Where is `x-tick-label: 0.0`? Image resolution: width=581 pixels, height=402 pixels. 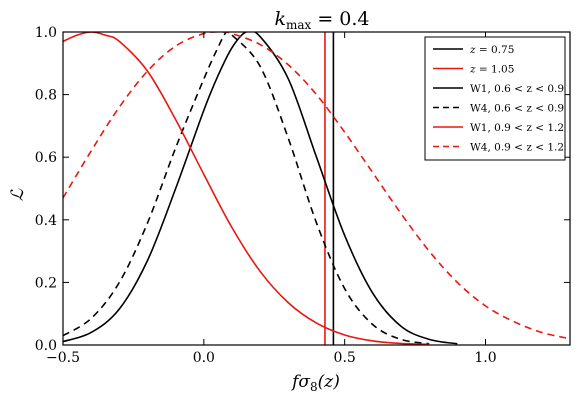
x-tick-label: 0.0 is located at coordinates (204, 358).